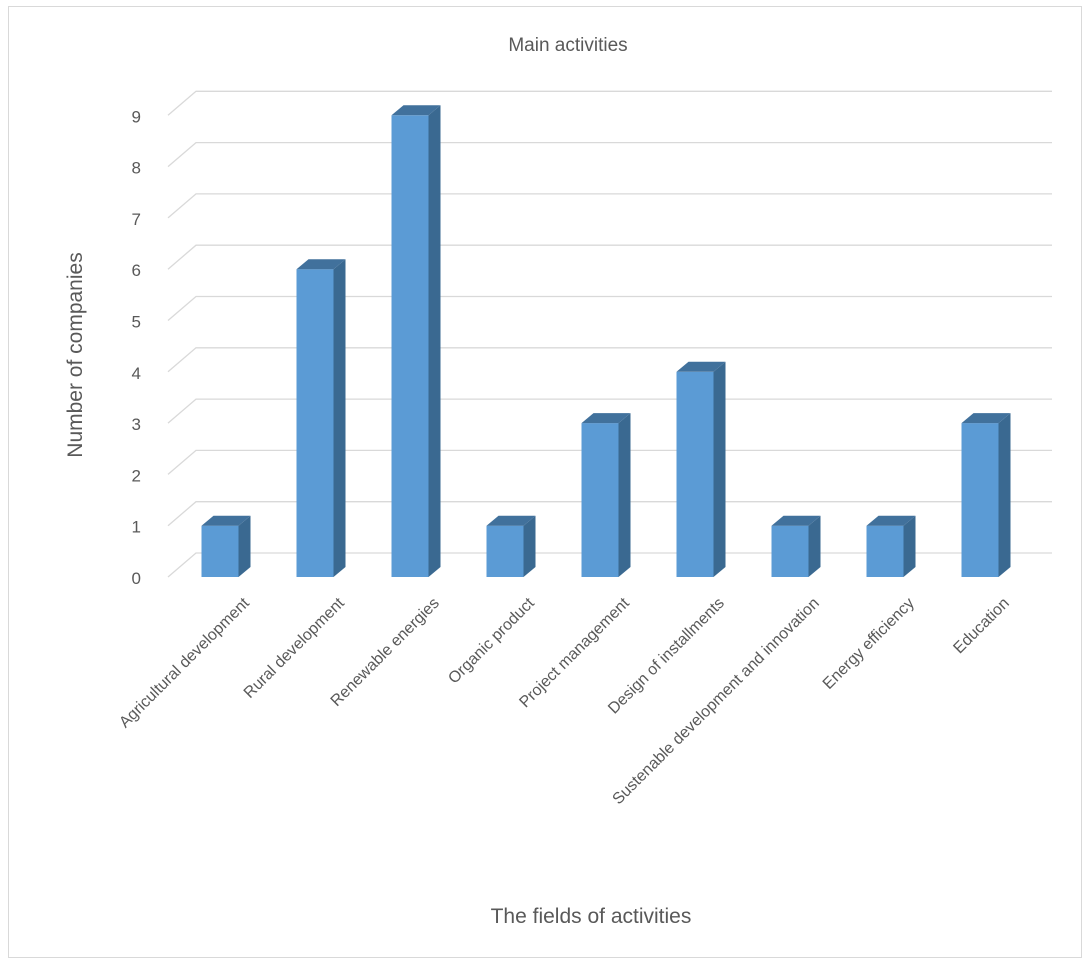  I want to click on y-axis-title: Number of companies, so click(75, 354).